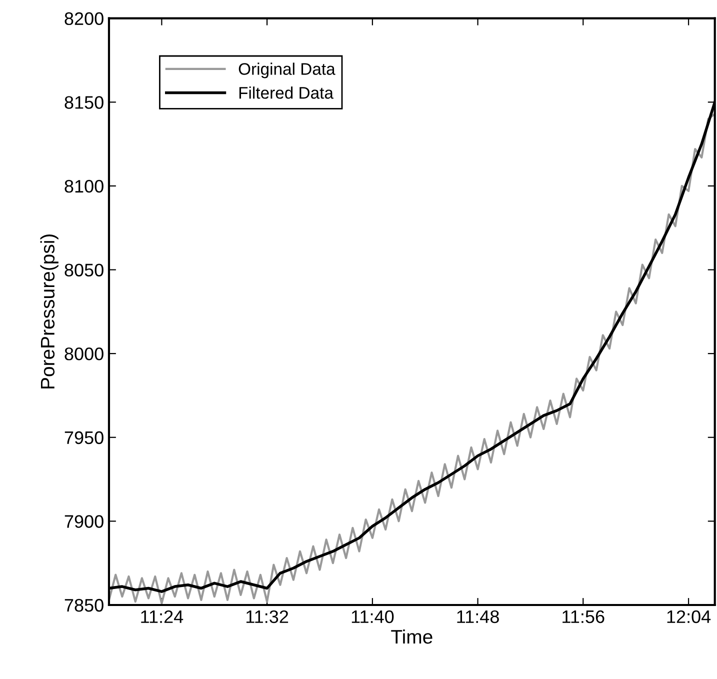  I want to click on y-tick-label: 8050, so click(84, 270).